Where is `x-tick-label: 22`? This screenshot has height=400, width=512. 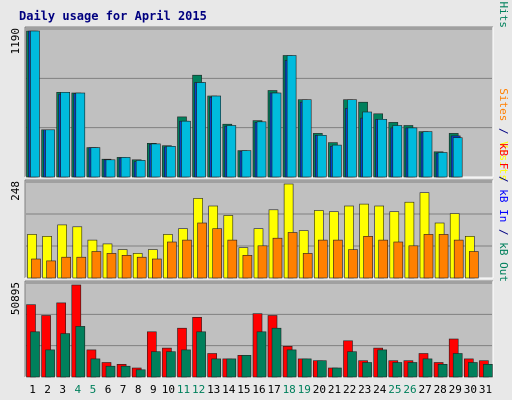 x-tick-label: 22 is located at coordinates (349, 389).